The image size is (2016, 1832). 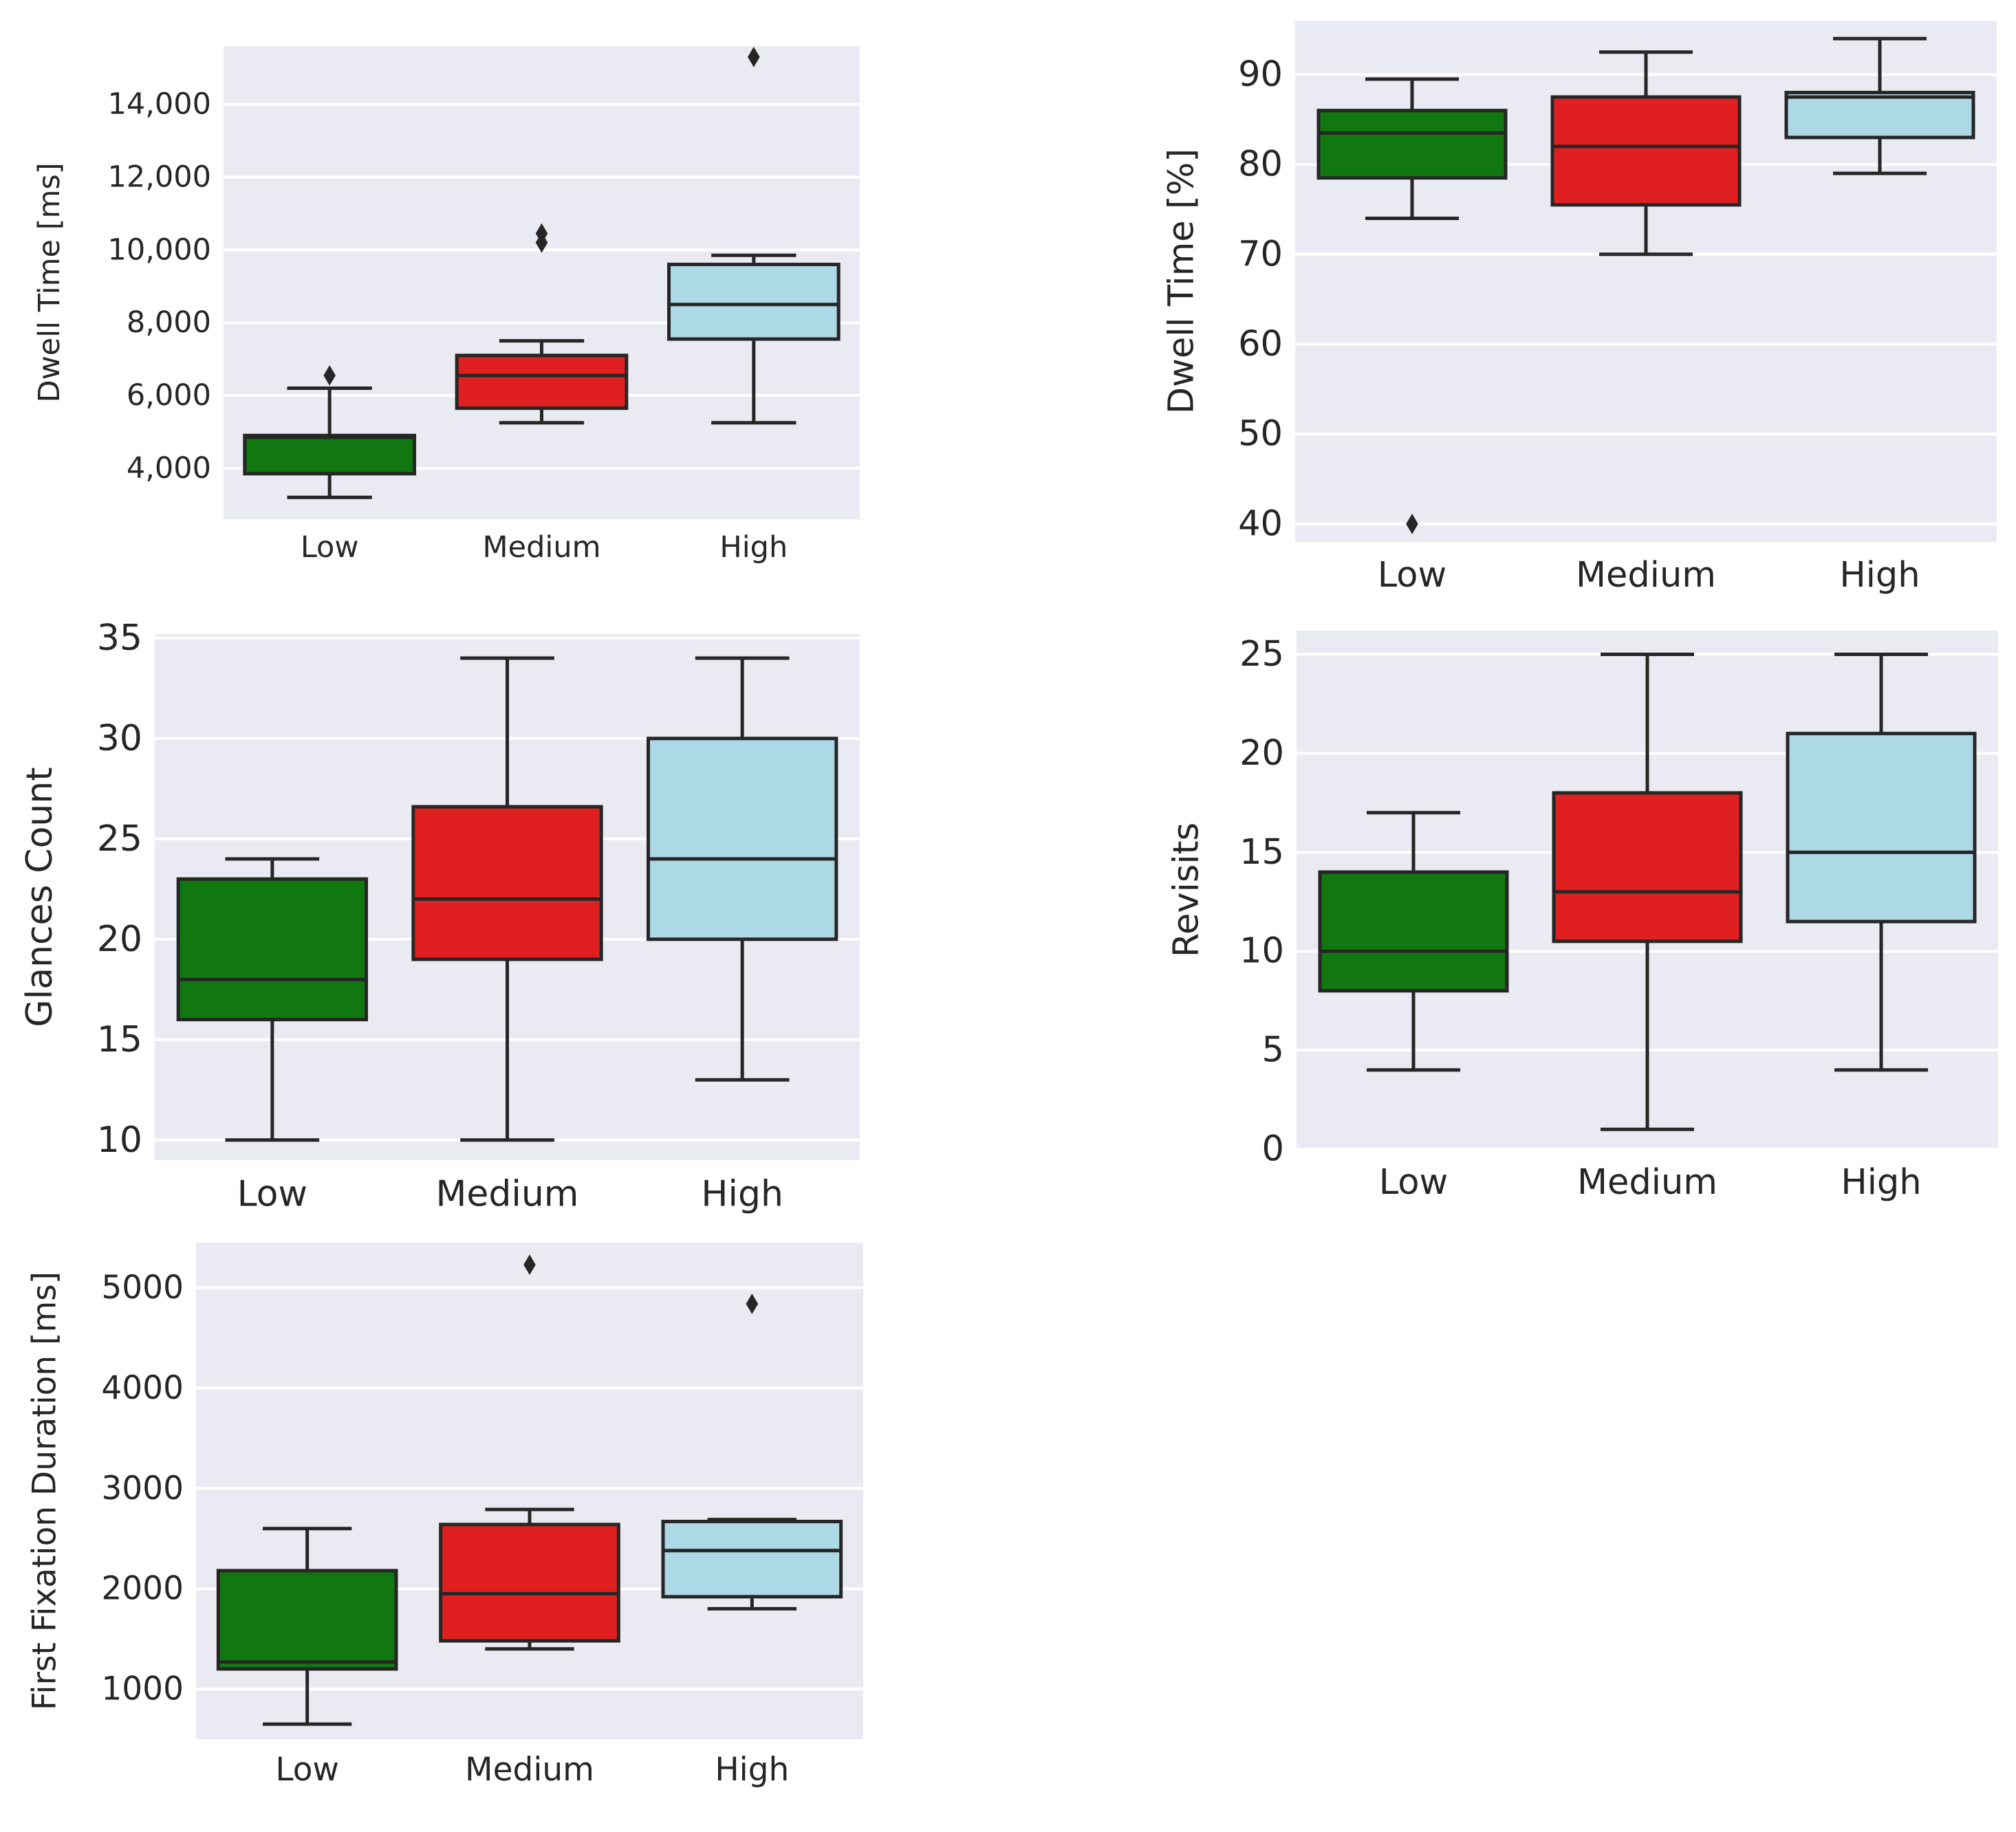 What do you see at coordinates (1187, 889) in the screenshot?
I see `y-axis-label: Revisits` at bounding box center [1187, 889].